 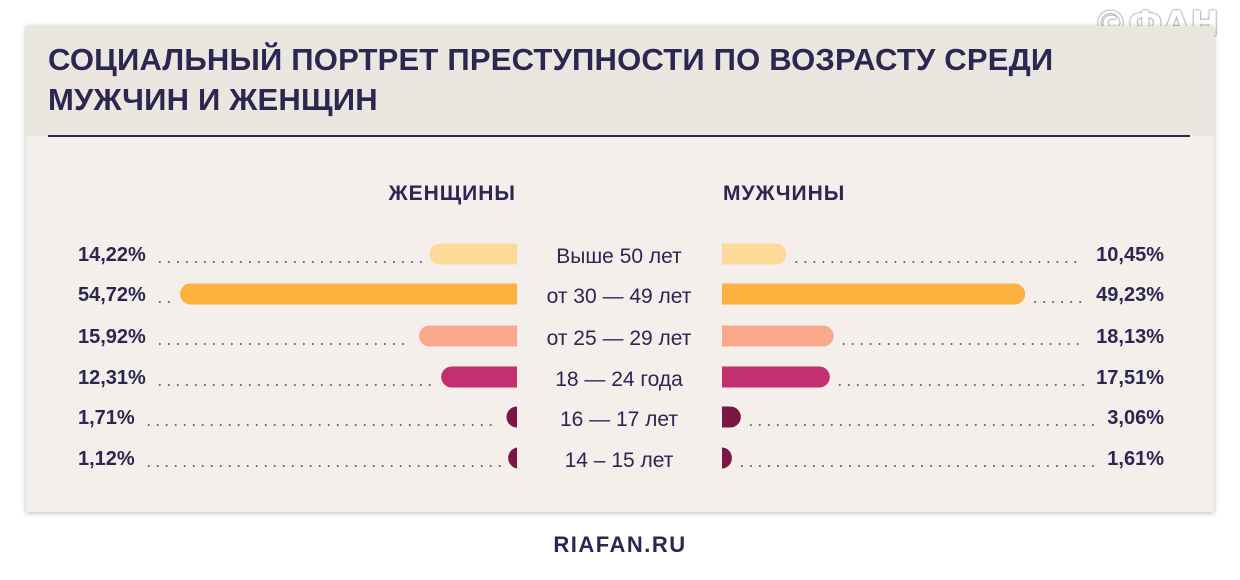 I want to click on age-category-label: от 25 — 29 лет, so click(x=619, y=338).